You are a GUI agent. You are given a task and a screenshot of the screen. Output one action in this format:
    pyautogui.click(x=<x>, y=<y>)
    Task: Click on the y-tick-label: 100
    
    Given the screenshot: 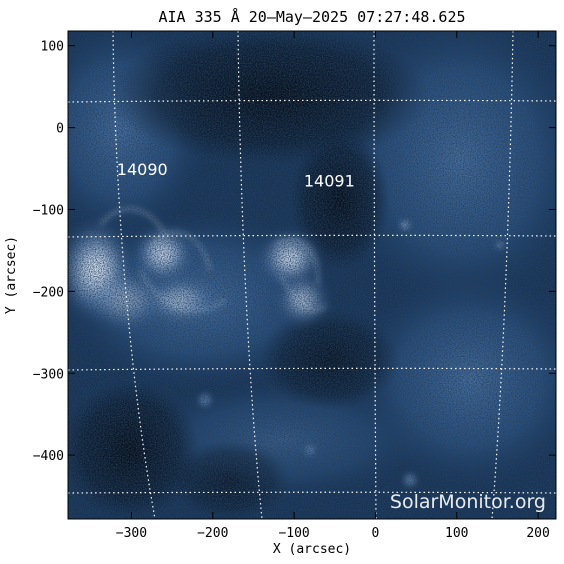 What is the action you would take?
    pyautogui.click(x=52, y=47)
    